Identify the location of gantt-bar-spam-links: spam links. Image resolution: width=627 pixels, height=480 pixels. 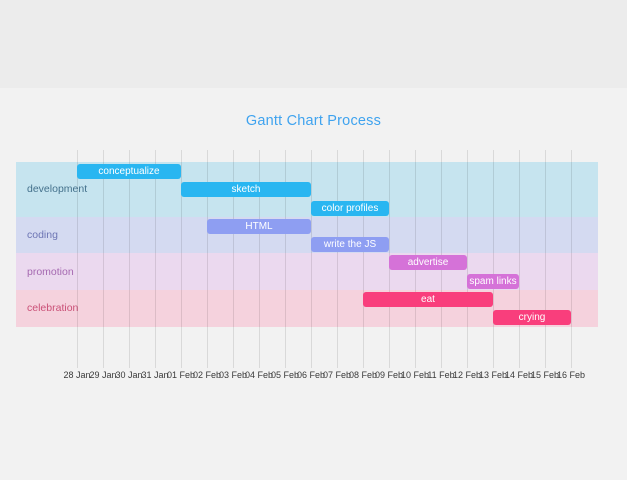
(493, 281).